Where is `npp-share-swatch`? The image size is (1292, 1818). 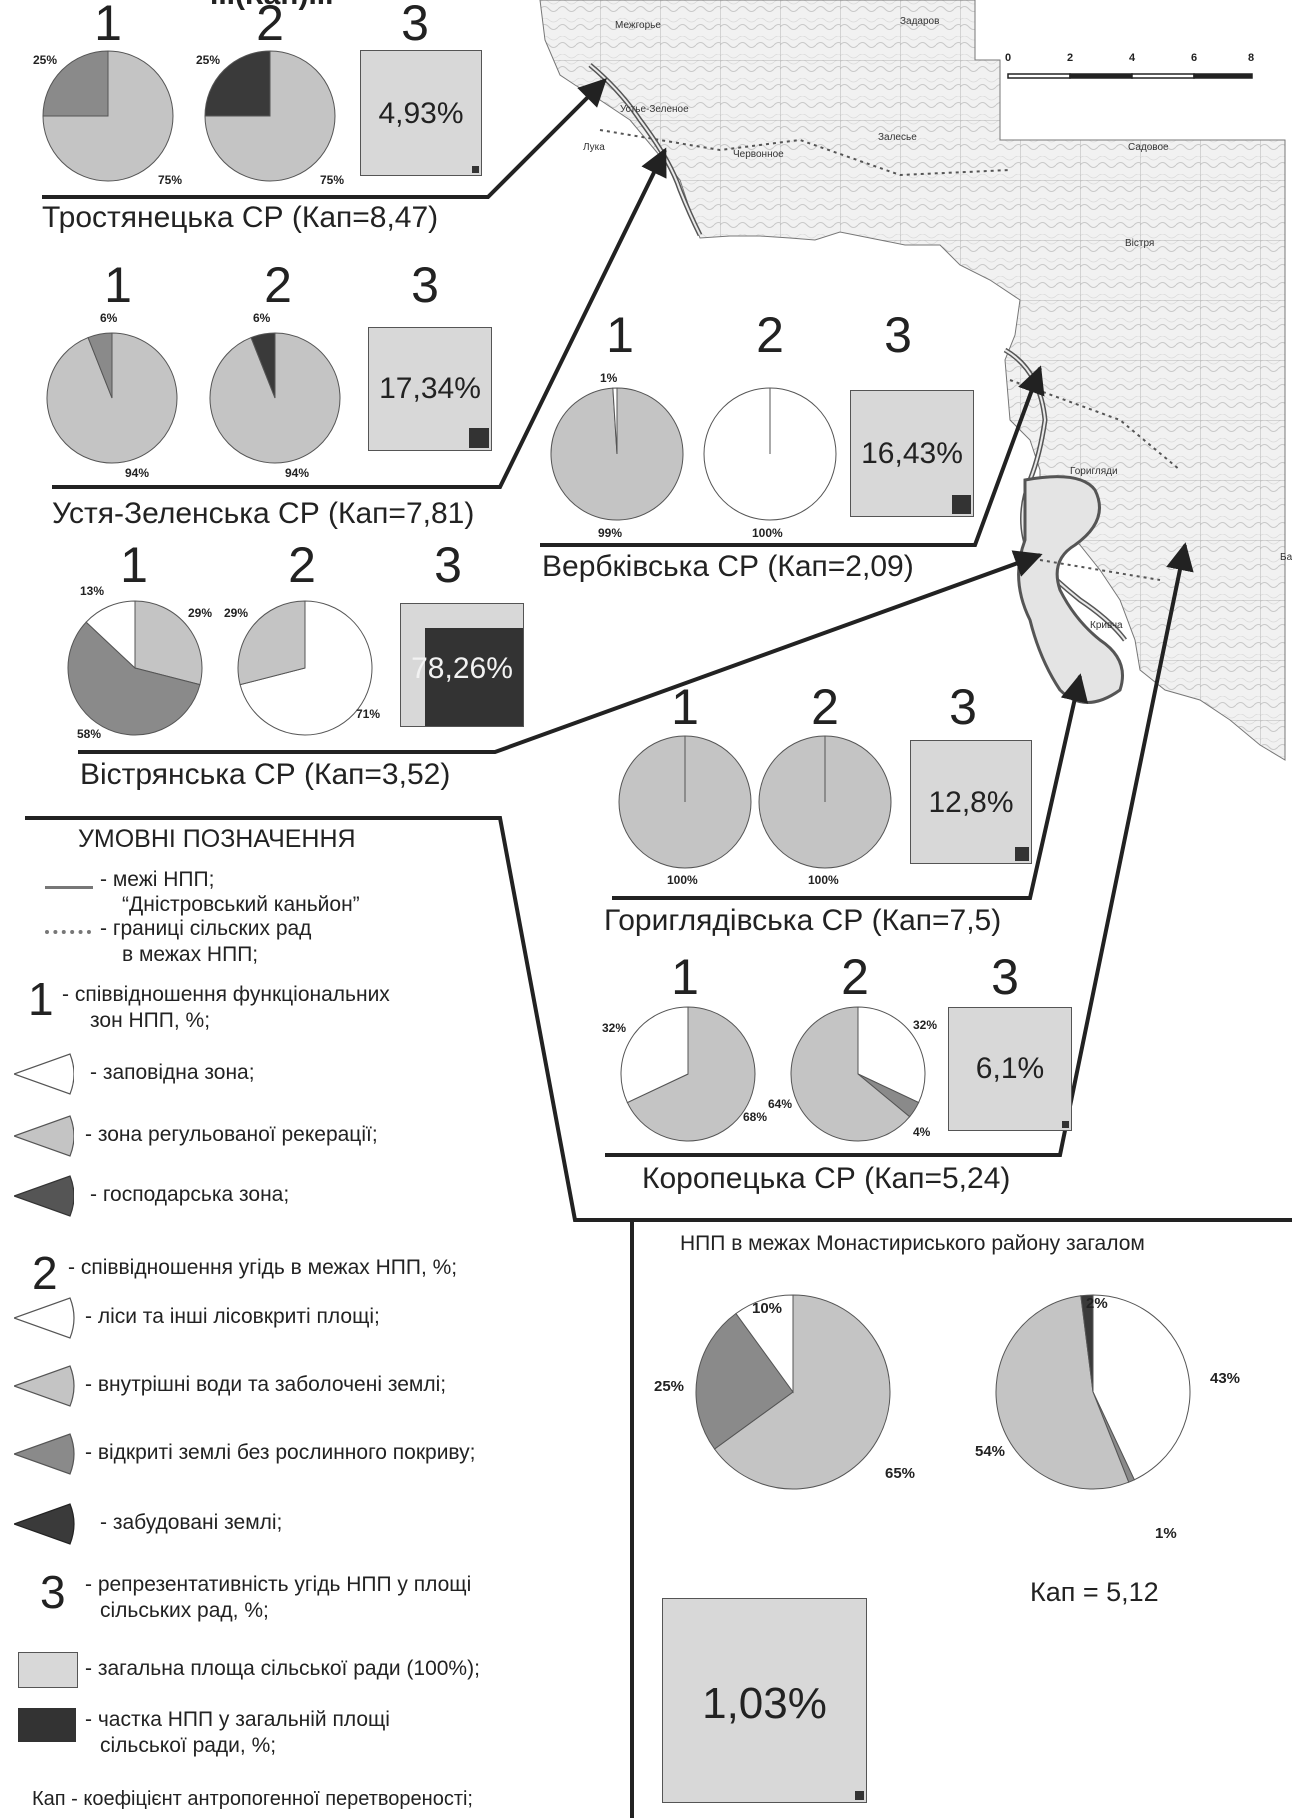
npp-share-swatch is located at coordinates (47, 1725).